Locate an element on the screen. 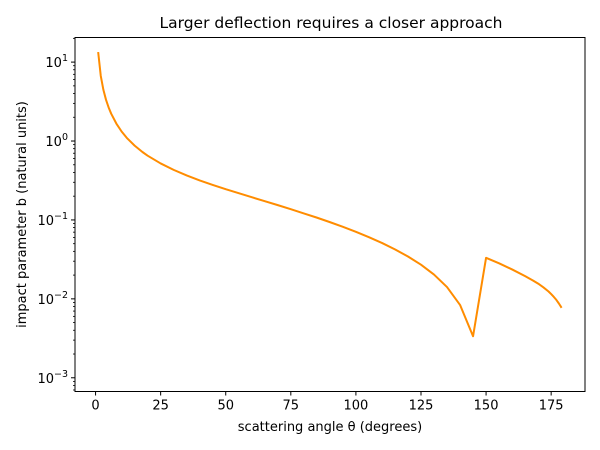 This screenshot has height=450, width=600. x-tick-label: 50 is located at coordinates (225, 406).